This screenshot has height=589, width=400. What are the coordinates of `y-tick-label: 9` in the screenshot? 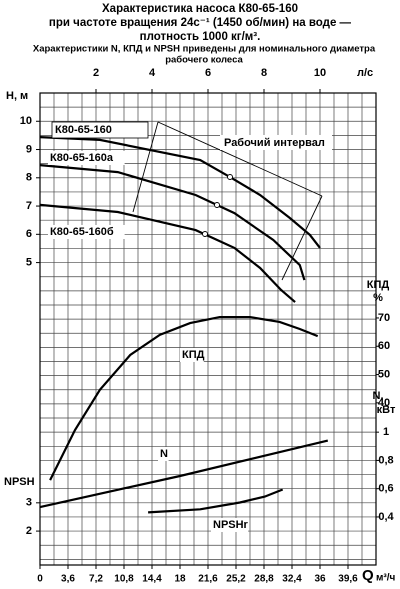 It's located at (29, 149).